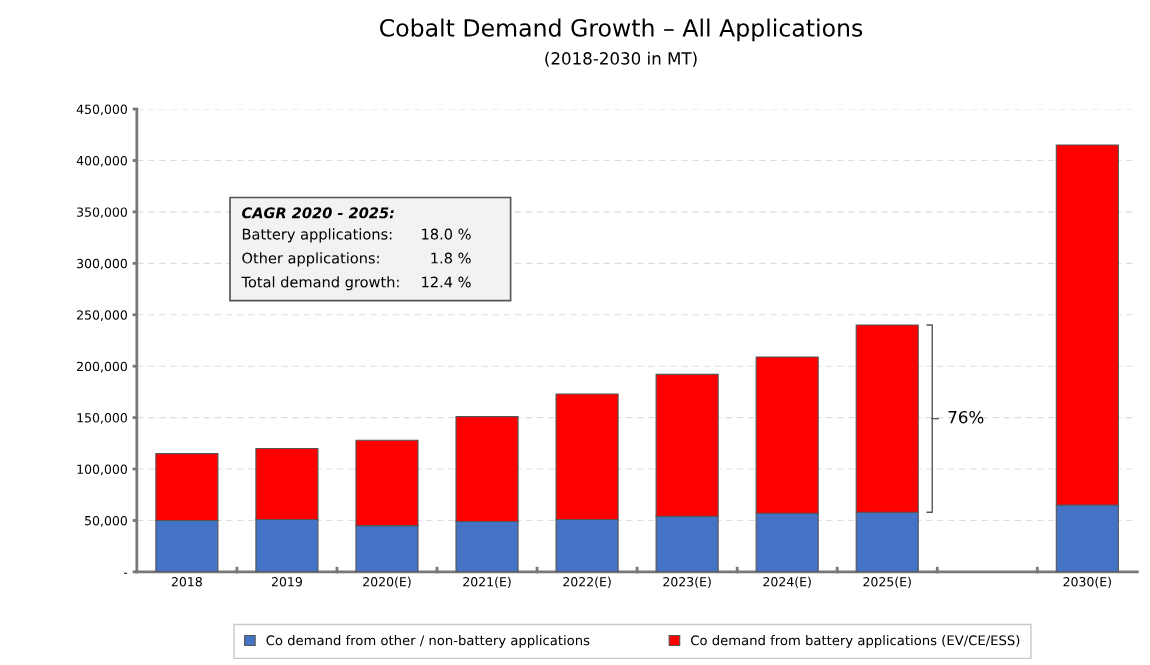 This screenshot has height=665, width=1150. I want to click on y-tick-label: 50,000, so click(106, 521).